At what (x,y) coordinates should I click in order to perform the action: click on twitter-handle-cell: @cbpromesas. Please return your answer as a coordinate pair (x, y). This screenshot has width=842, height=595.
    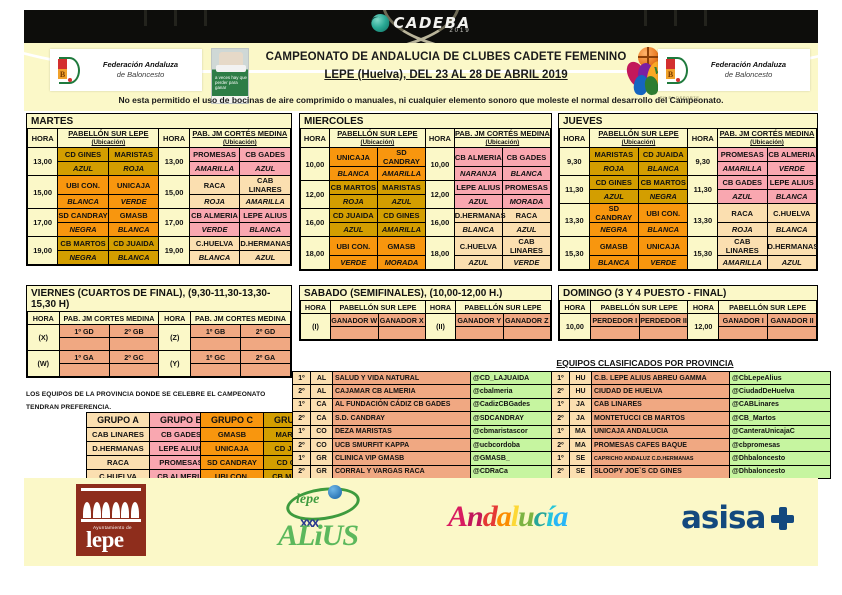
    Looking at the image, I should click on (780, 445).